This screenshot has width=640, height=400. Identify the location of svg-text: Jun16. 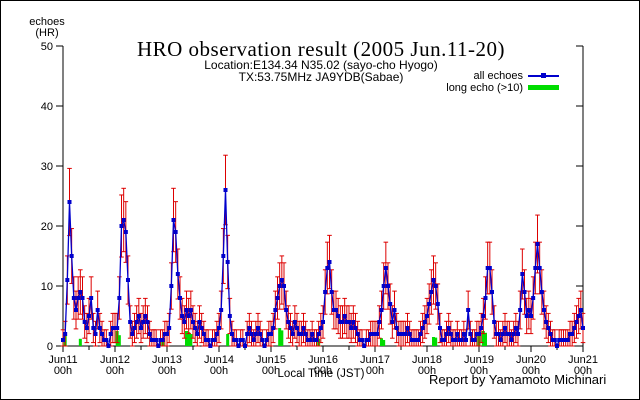
(323, 360).